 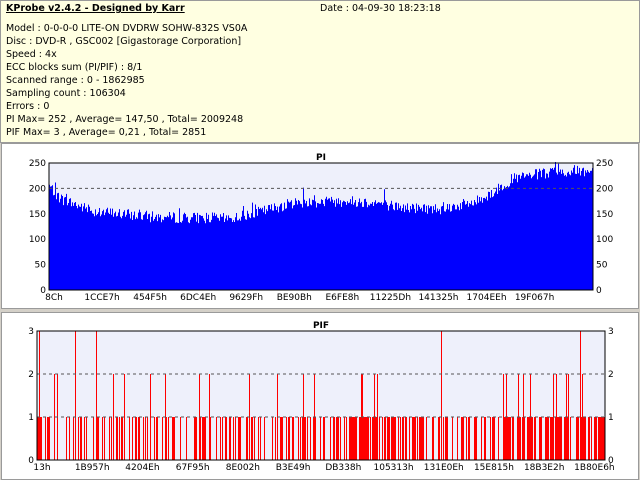 I want to click on y-tick-label-left: 200, so click(x=37, y=189).